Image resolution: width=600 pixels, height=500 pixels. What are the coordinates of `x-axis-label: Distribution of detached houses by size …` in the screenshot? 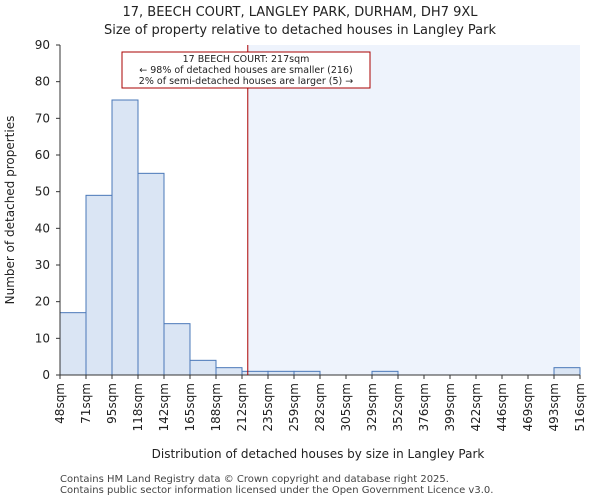 It's located at (318, 454).